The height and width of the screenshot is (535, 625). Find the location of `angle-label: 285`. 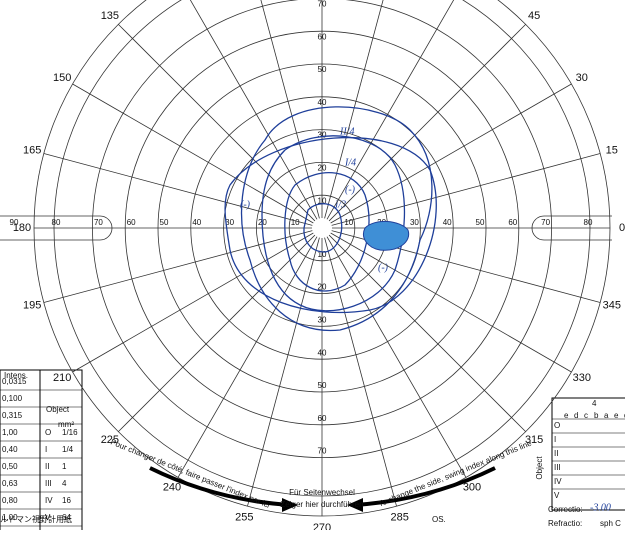

angle-label: 285 is located at coordinates (399, 518).